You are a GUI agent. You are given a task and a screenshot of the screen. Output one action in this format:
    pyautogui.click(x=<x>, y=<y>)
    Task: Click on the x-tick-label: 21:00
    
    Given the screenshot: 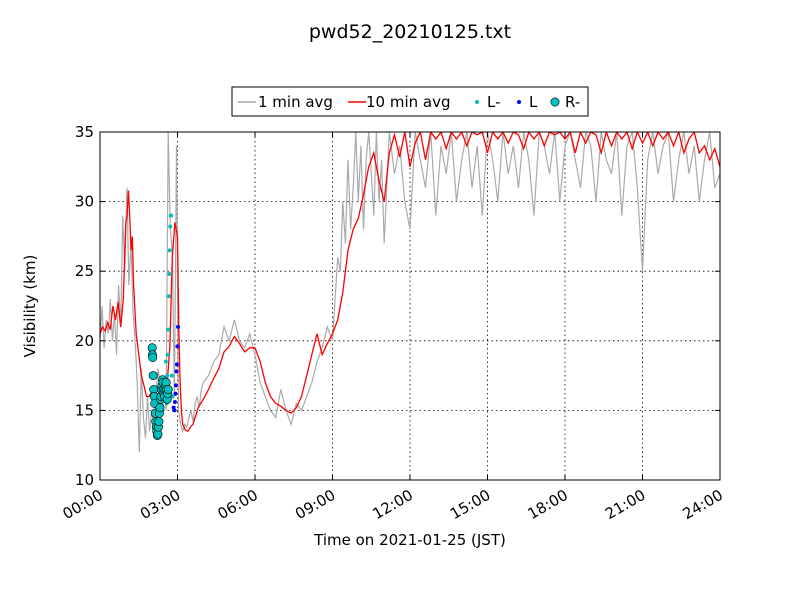 What is the action you would take?
    pyautogui.click(x=625, y=504)
    